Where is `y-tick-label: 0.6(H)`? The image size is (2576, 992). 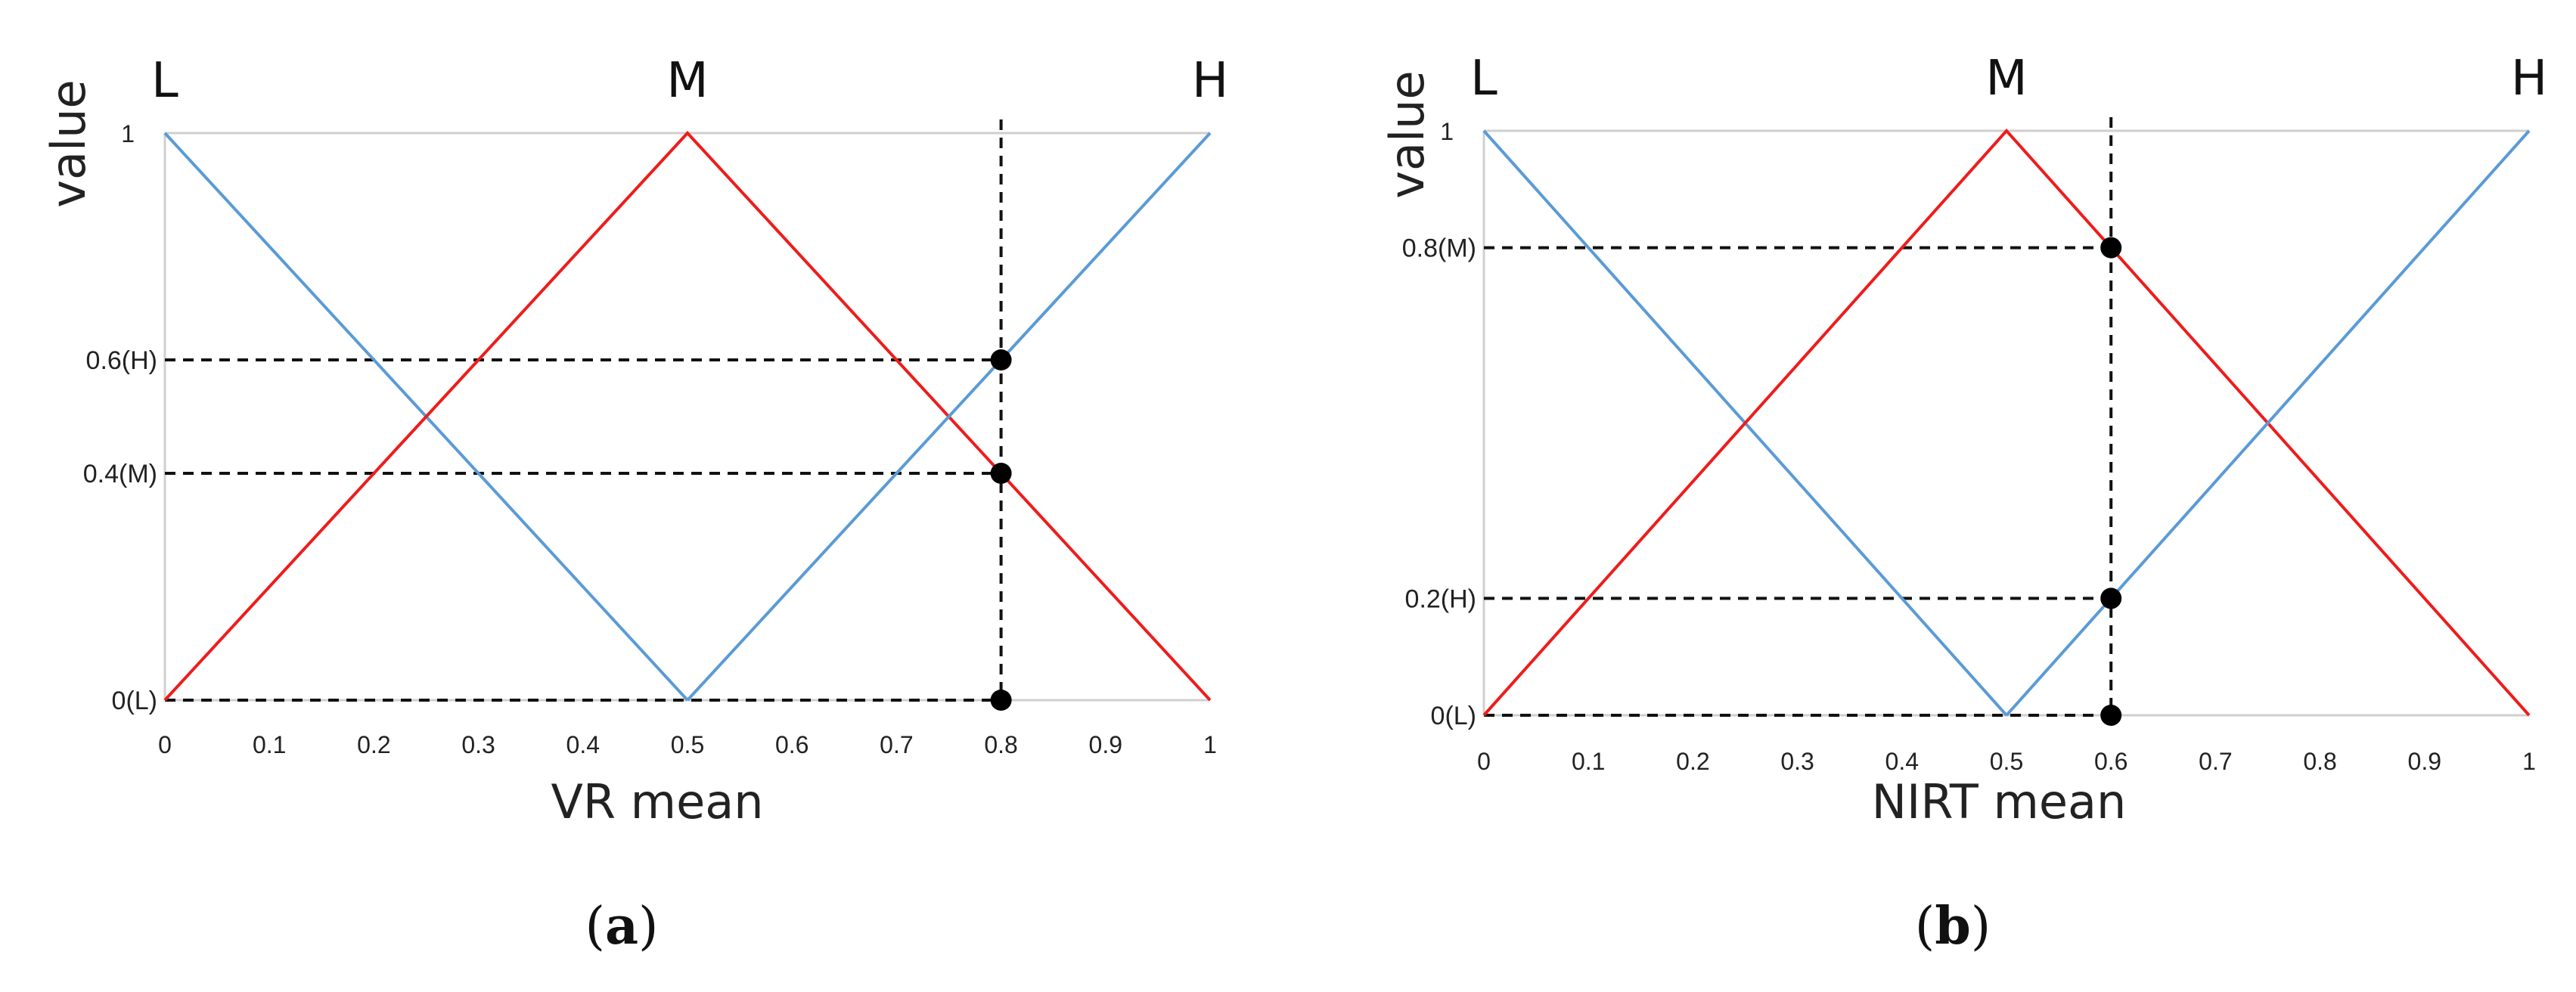
y-tick-label: 0.6(H) is located at coordinates (121, 360).